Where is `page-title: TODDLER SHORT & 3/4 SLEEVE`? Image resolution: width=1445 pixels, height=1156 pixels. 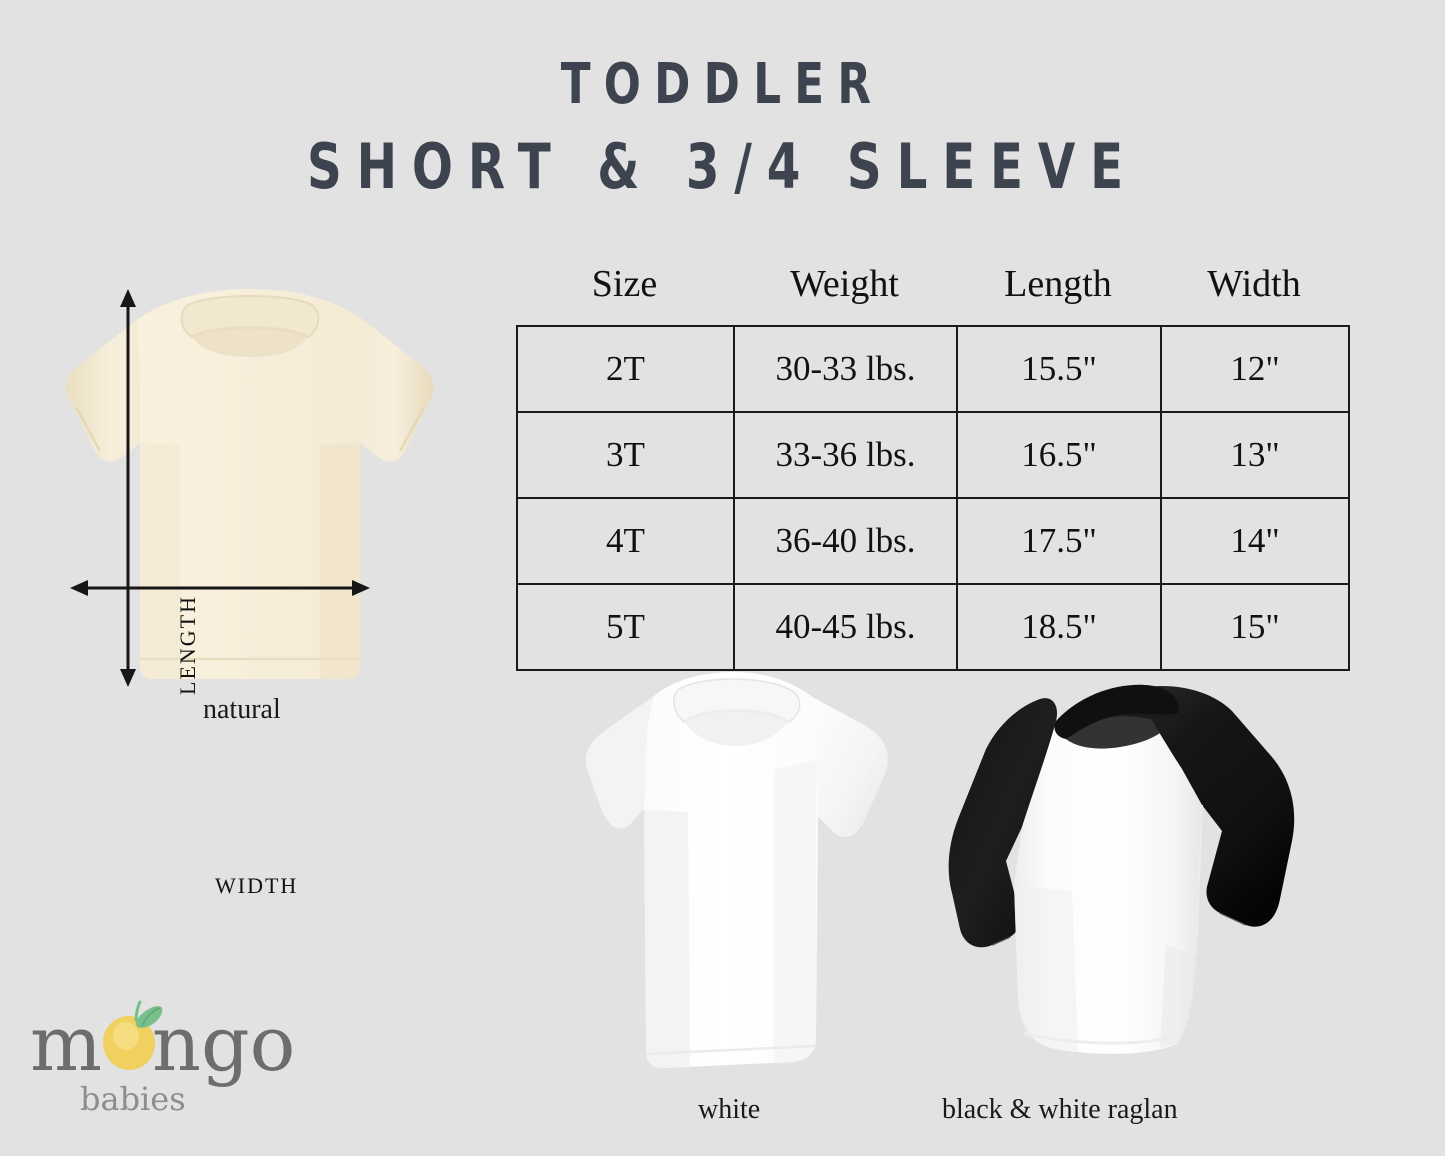
page-title: TODDLER SHORT & 3/4 SLEEVE is located at coordinates (722, 127).